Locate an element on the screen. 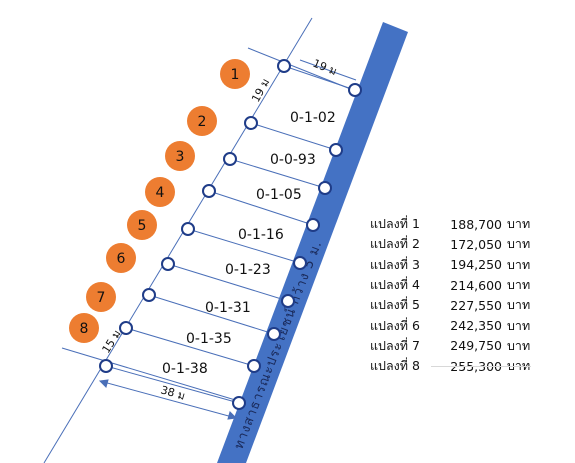  plot-area-4: 0-1-05 is located at coordinates (279, 195).